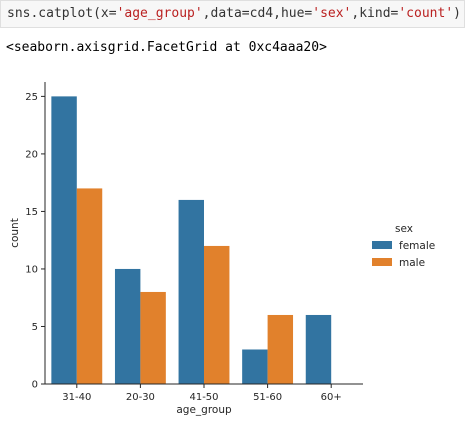 This screenshot has height=426, width=467. I want to click on legend-label-male: male, so click(412, 263).